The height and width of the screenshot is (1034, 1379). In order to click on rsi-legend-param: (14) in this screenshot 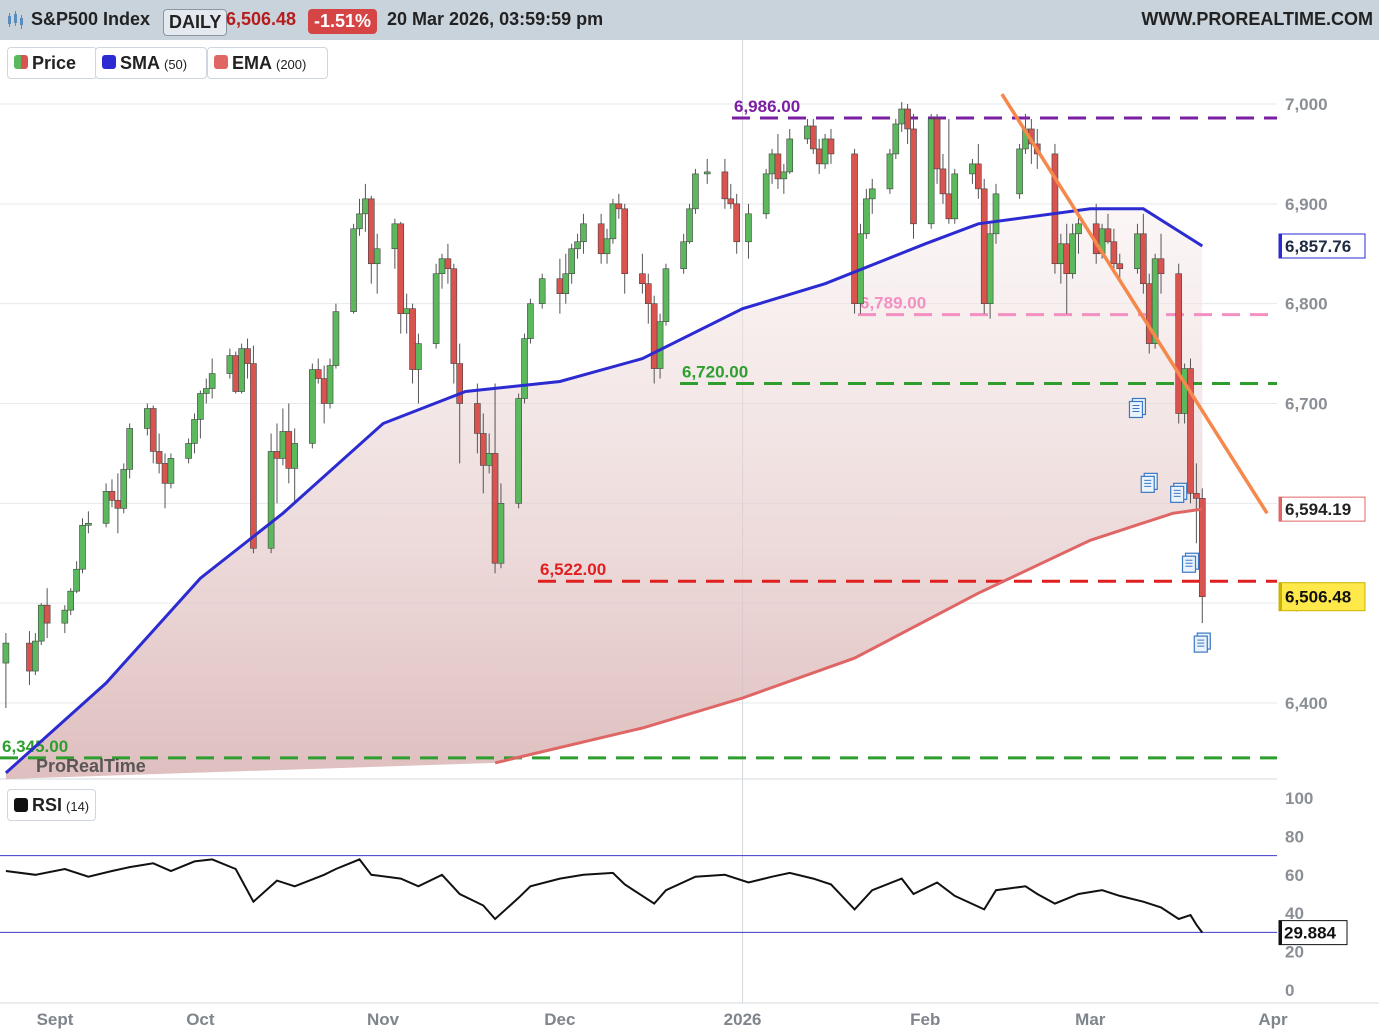, I will do `click(78, 806)`.